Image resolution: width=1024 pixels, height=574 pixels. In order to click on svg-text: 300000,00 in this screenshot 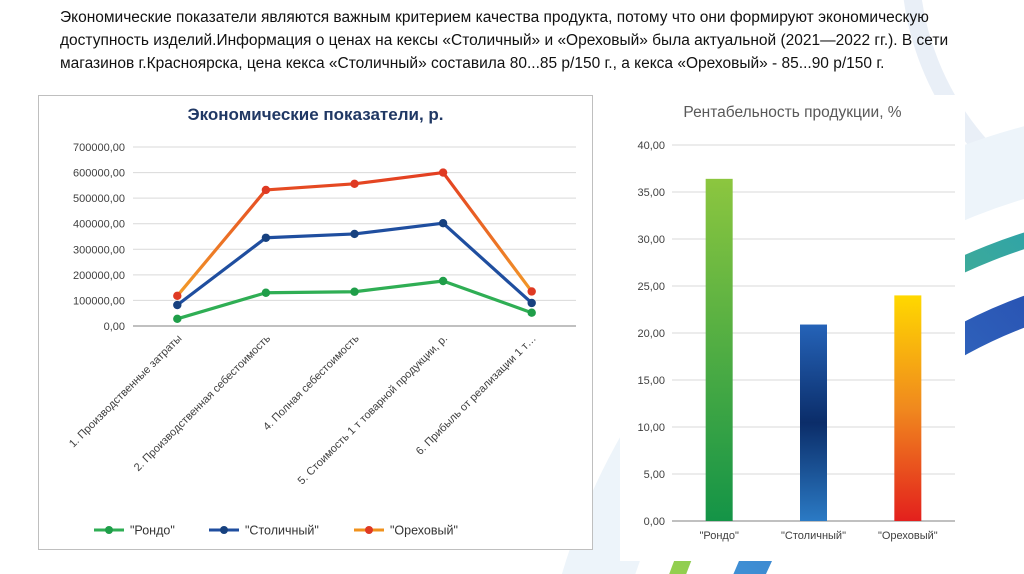, I will do `click(99, 250)`.